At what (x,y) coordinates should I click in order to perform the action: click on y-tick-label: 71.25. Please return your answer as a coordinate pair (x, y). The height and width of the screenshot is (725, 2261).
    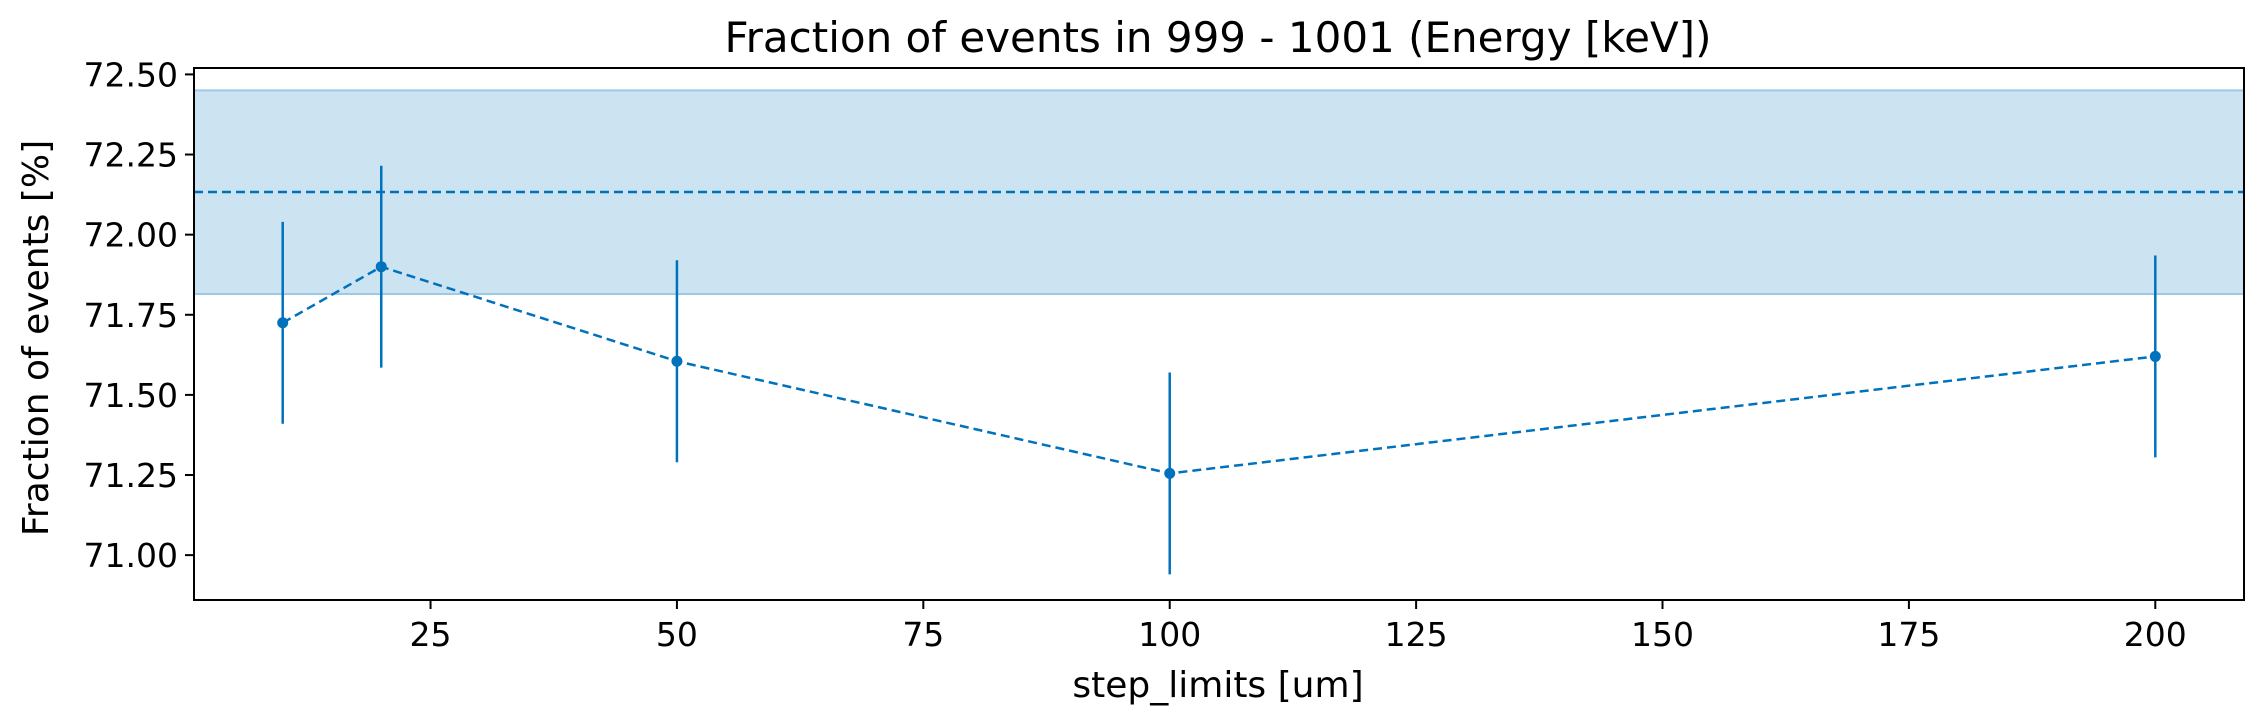
    Looking at the image, I should click on (131, 475).